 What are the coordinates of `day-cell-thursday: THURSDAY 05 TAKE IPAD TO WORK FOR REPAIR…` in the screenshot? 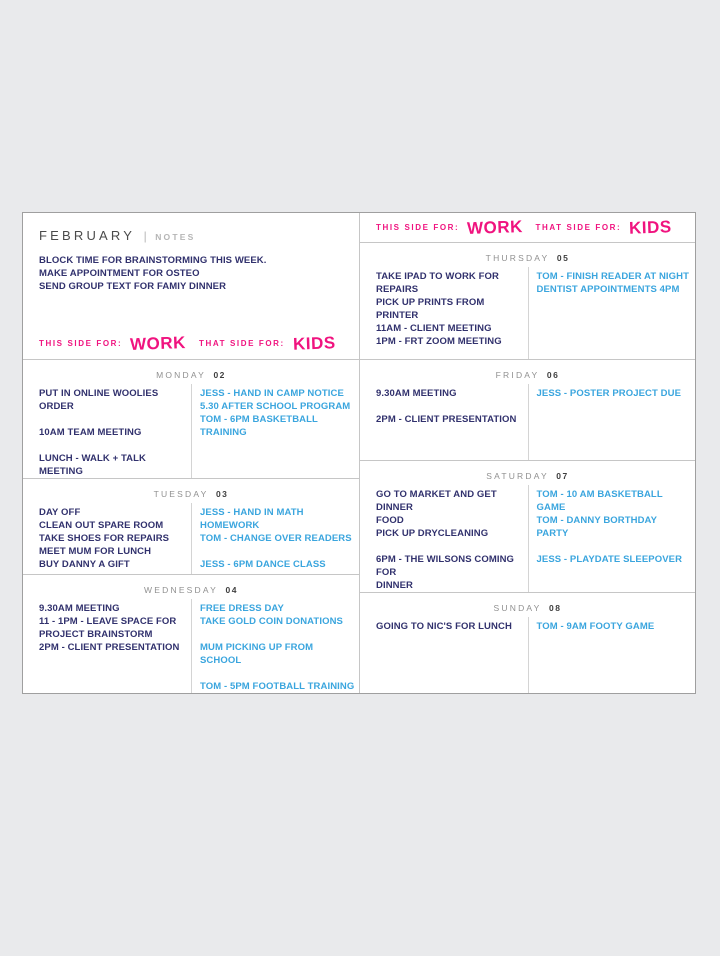 It's located at (527, 301).